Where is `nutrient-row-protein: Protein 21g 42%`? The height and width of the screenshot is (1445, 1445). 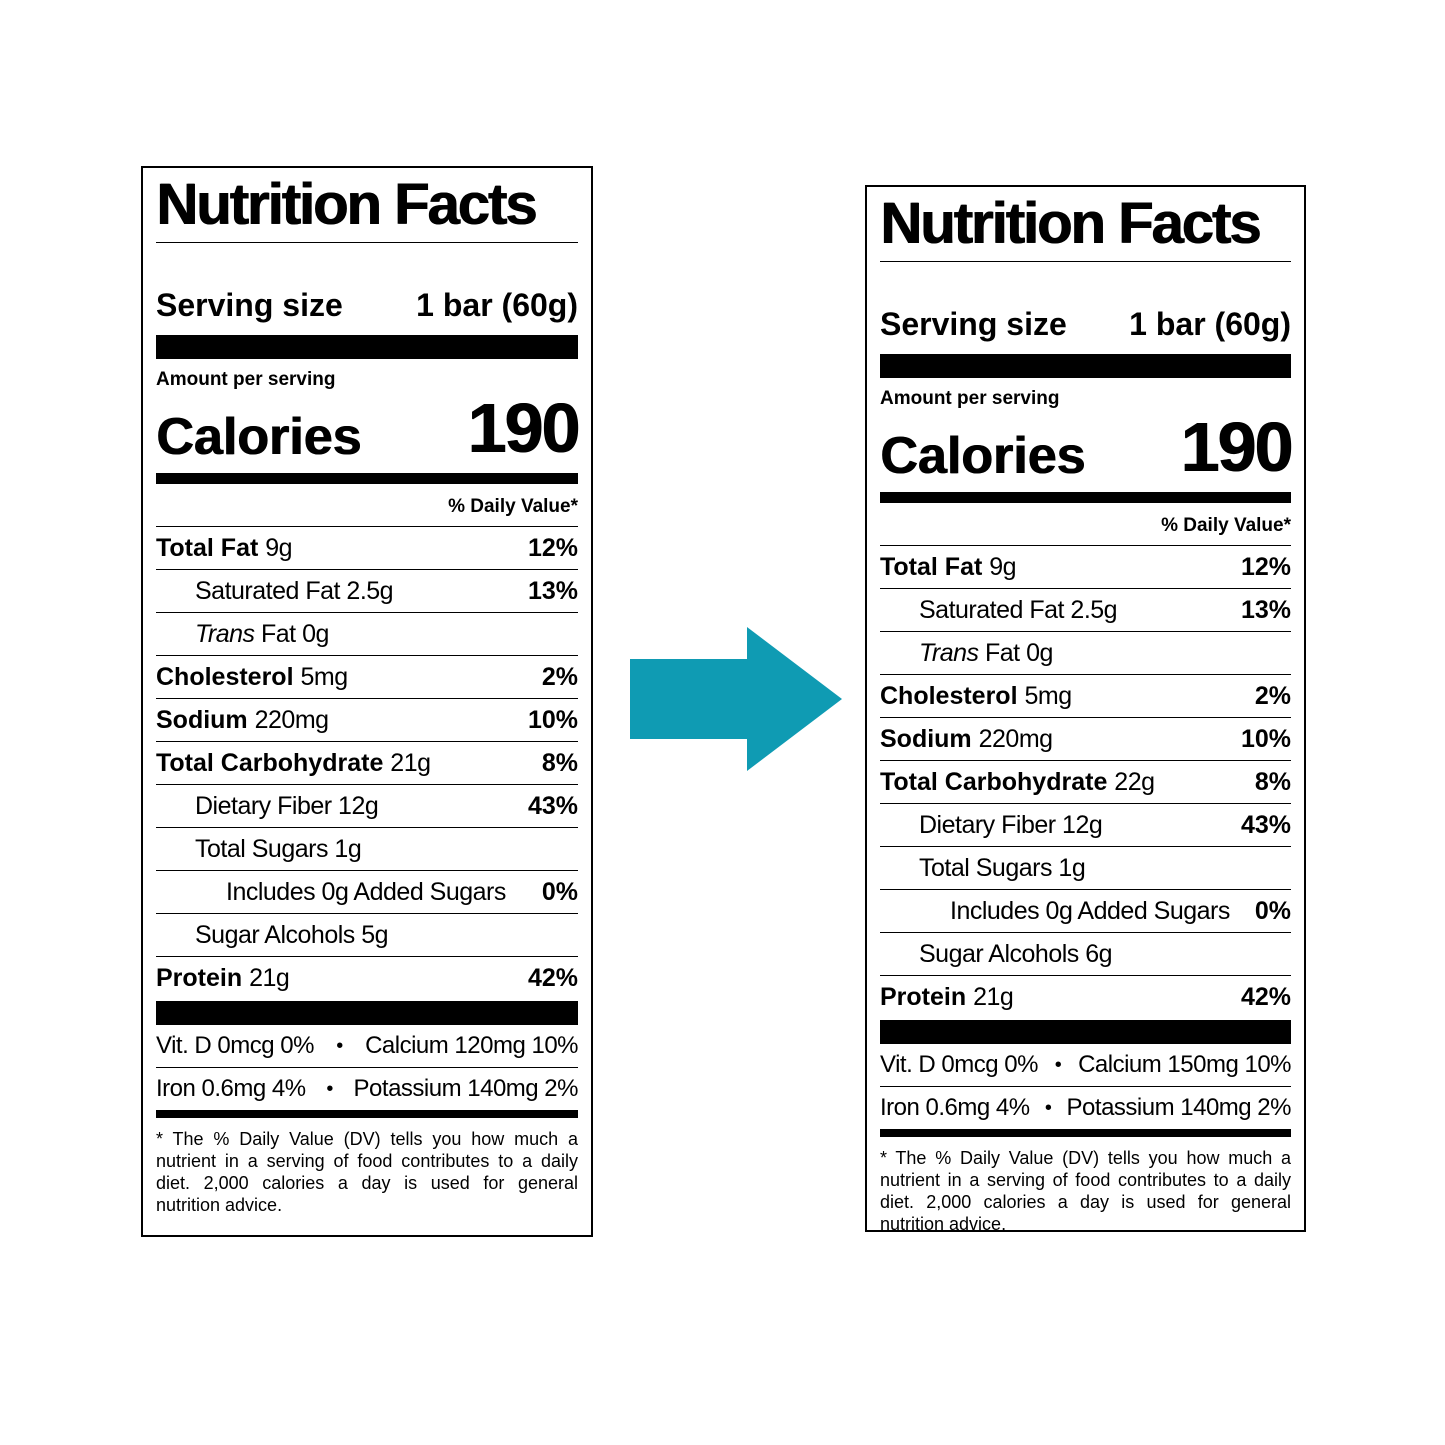
nutrient-row-protein: Protein 21g 42% is located at coordinates (367, 978).